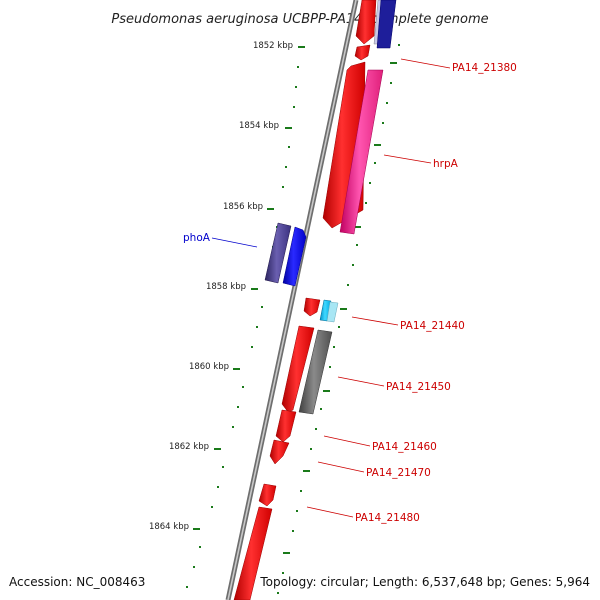 The height and width of the screenshot is (600, 600). I want to click on leader-phoA, so click(234, 242).